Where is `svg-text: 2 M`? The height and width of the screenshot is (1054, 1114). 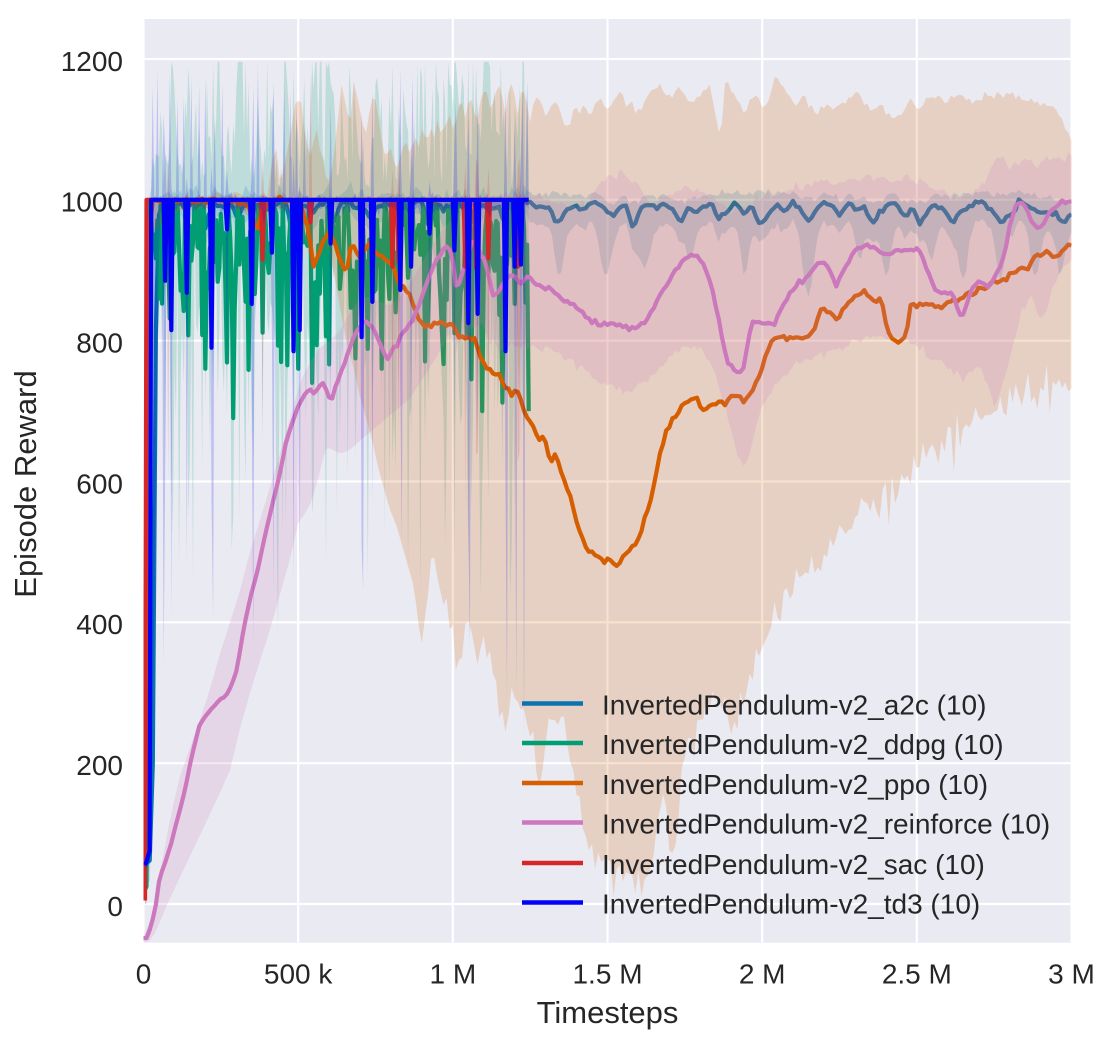
svg-text: 2 M is located at coordinates (762, 974).